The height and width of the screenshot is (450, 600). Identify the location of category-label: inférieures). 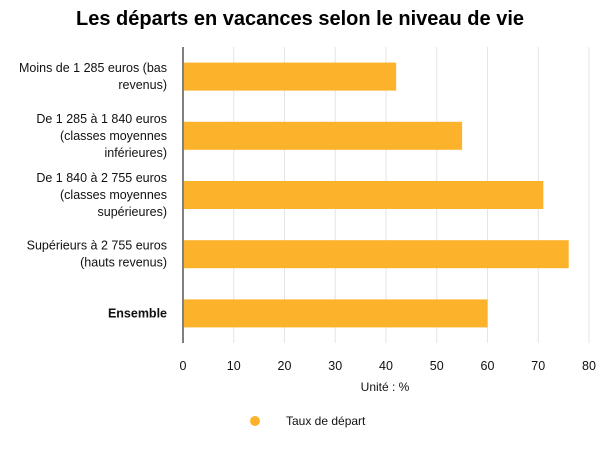
(135, 153).